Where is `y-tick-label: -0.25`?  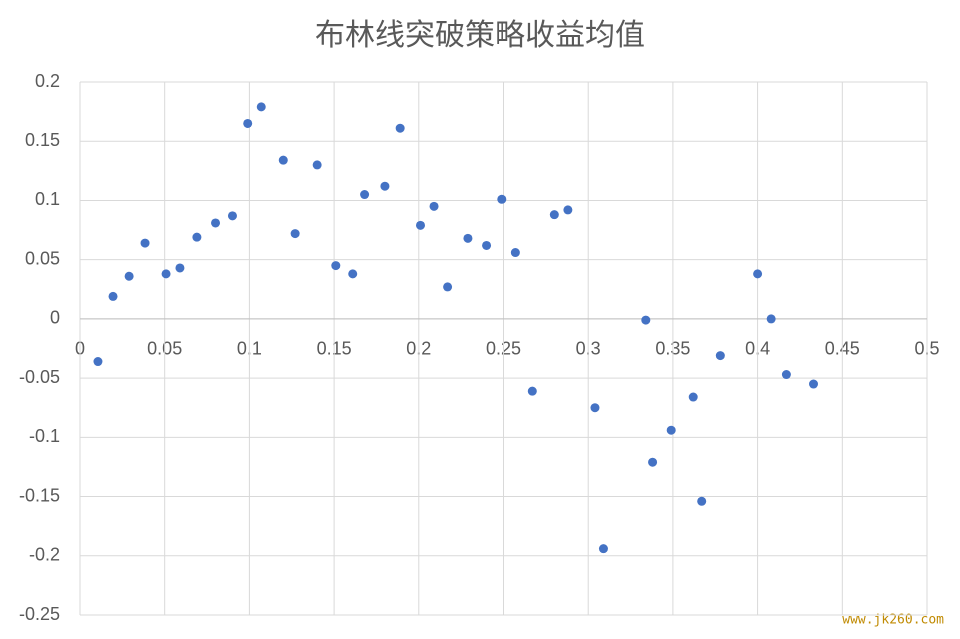
y-tick-label: -0.25 is located at coordinates (39, 614).